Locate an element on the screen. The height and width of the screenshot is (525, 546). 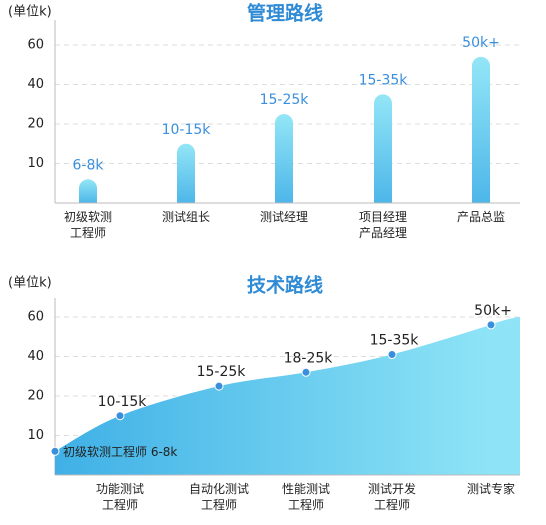
x-tick-line: 功能测试 is located at coordinates (120, 488).